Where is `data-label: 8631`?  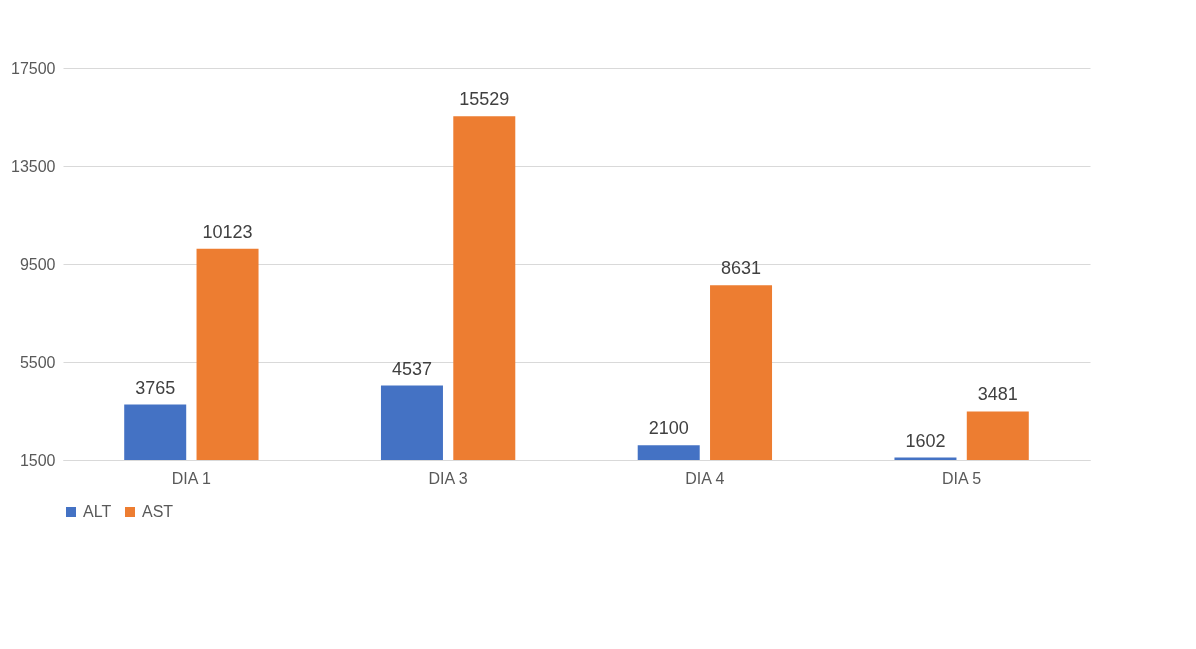 data-label: 8631 is located at coordinates (741, 268).